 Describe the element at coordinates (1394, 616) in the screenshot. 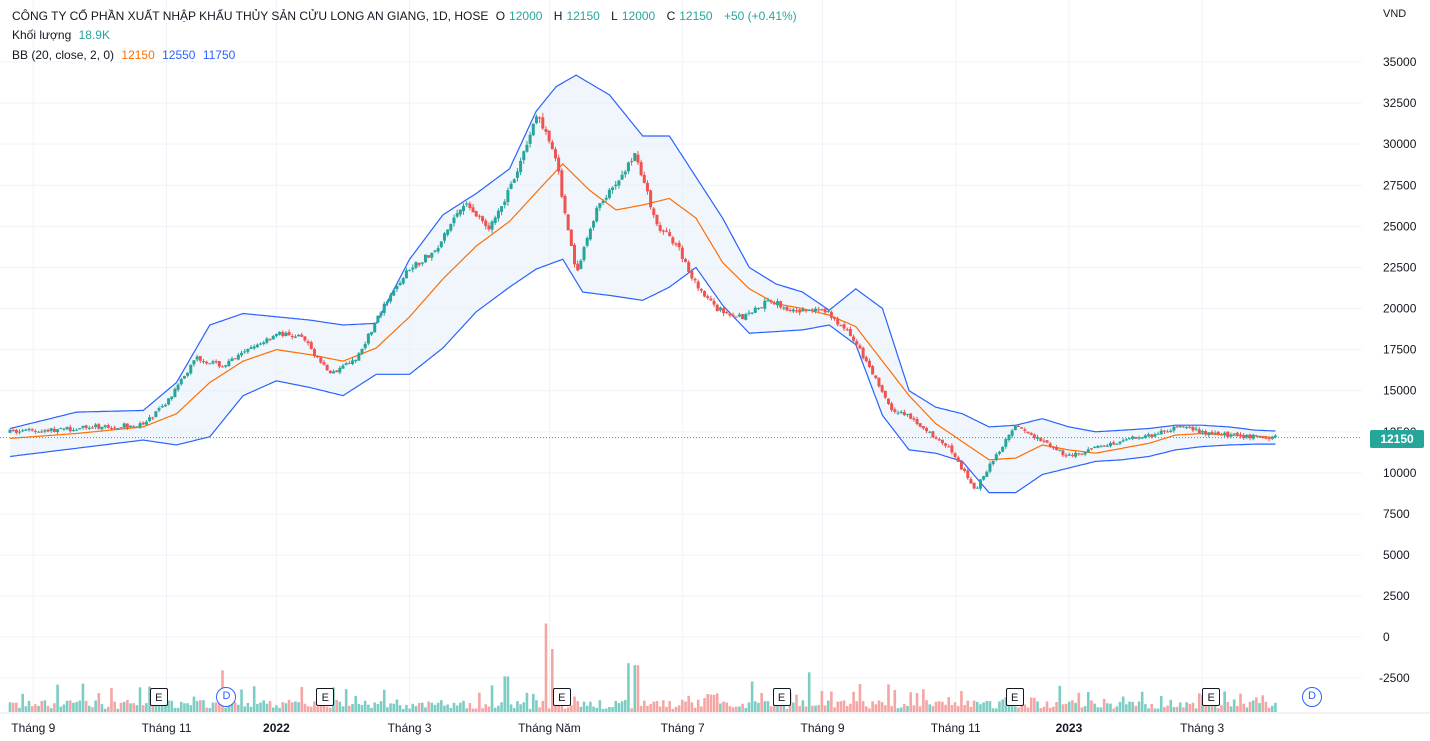

I see `volume-axis: 5000 2500 0 -2500` at that location.